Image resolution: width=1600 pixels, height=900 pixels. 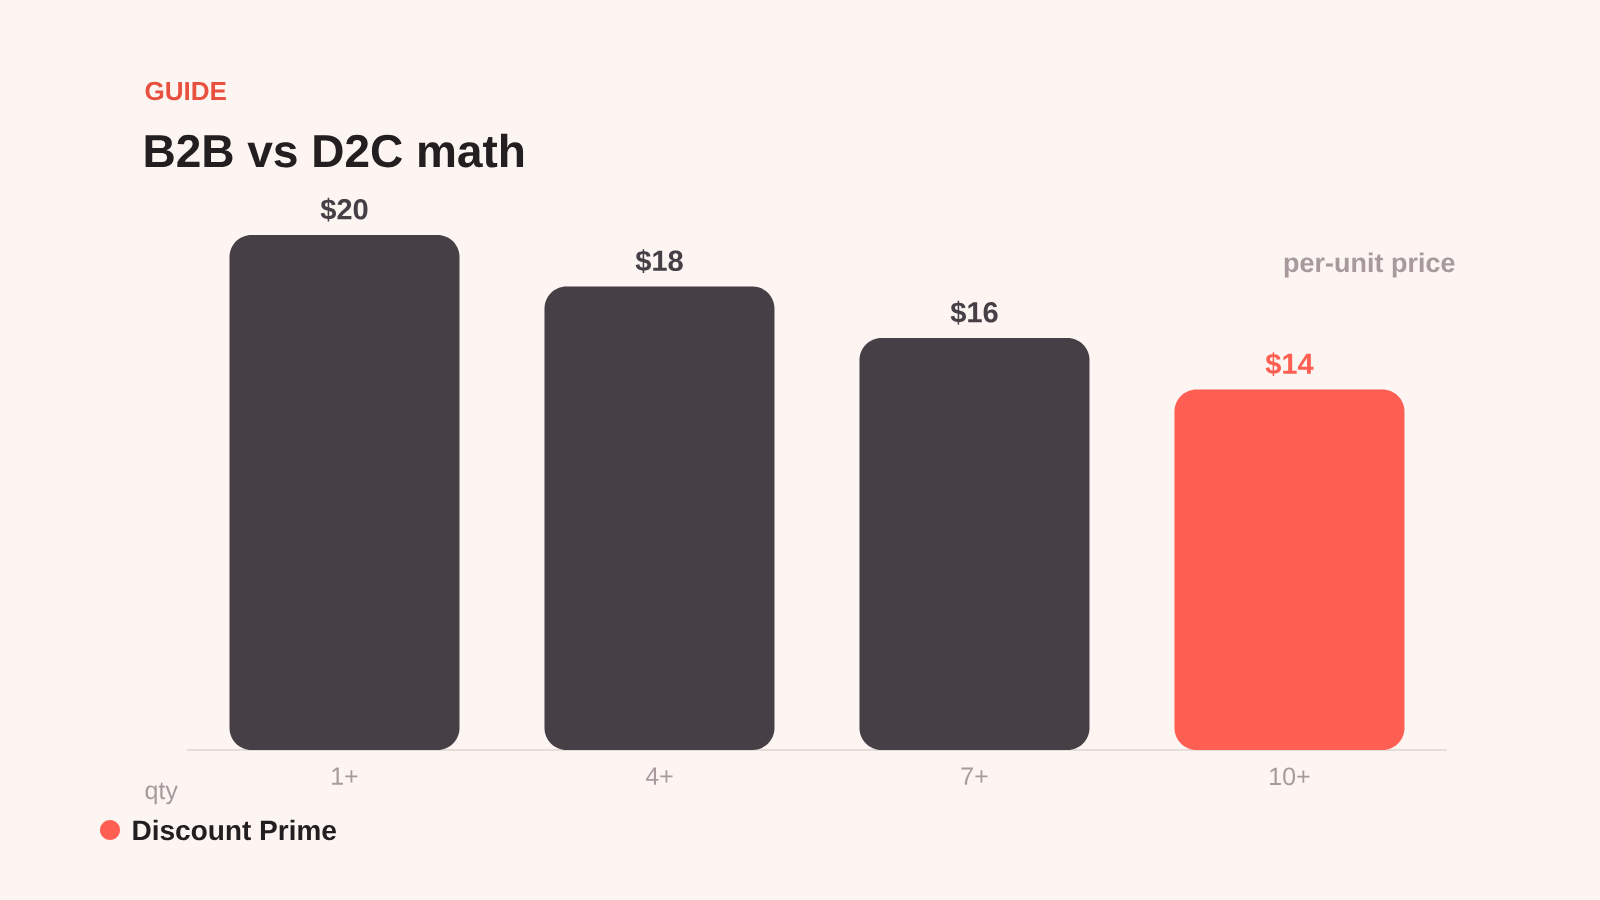 What do you see at coordinates (1369, 265) in the screenshot?
I see `y-axis-title: per-unit price` at bounding box center [1369, 265].